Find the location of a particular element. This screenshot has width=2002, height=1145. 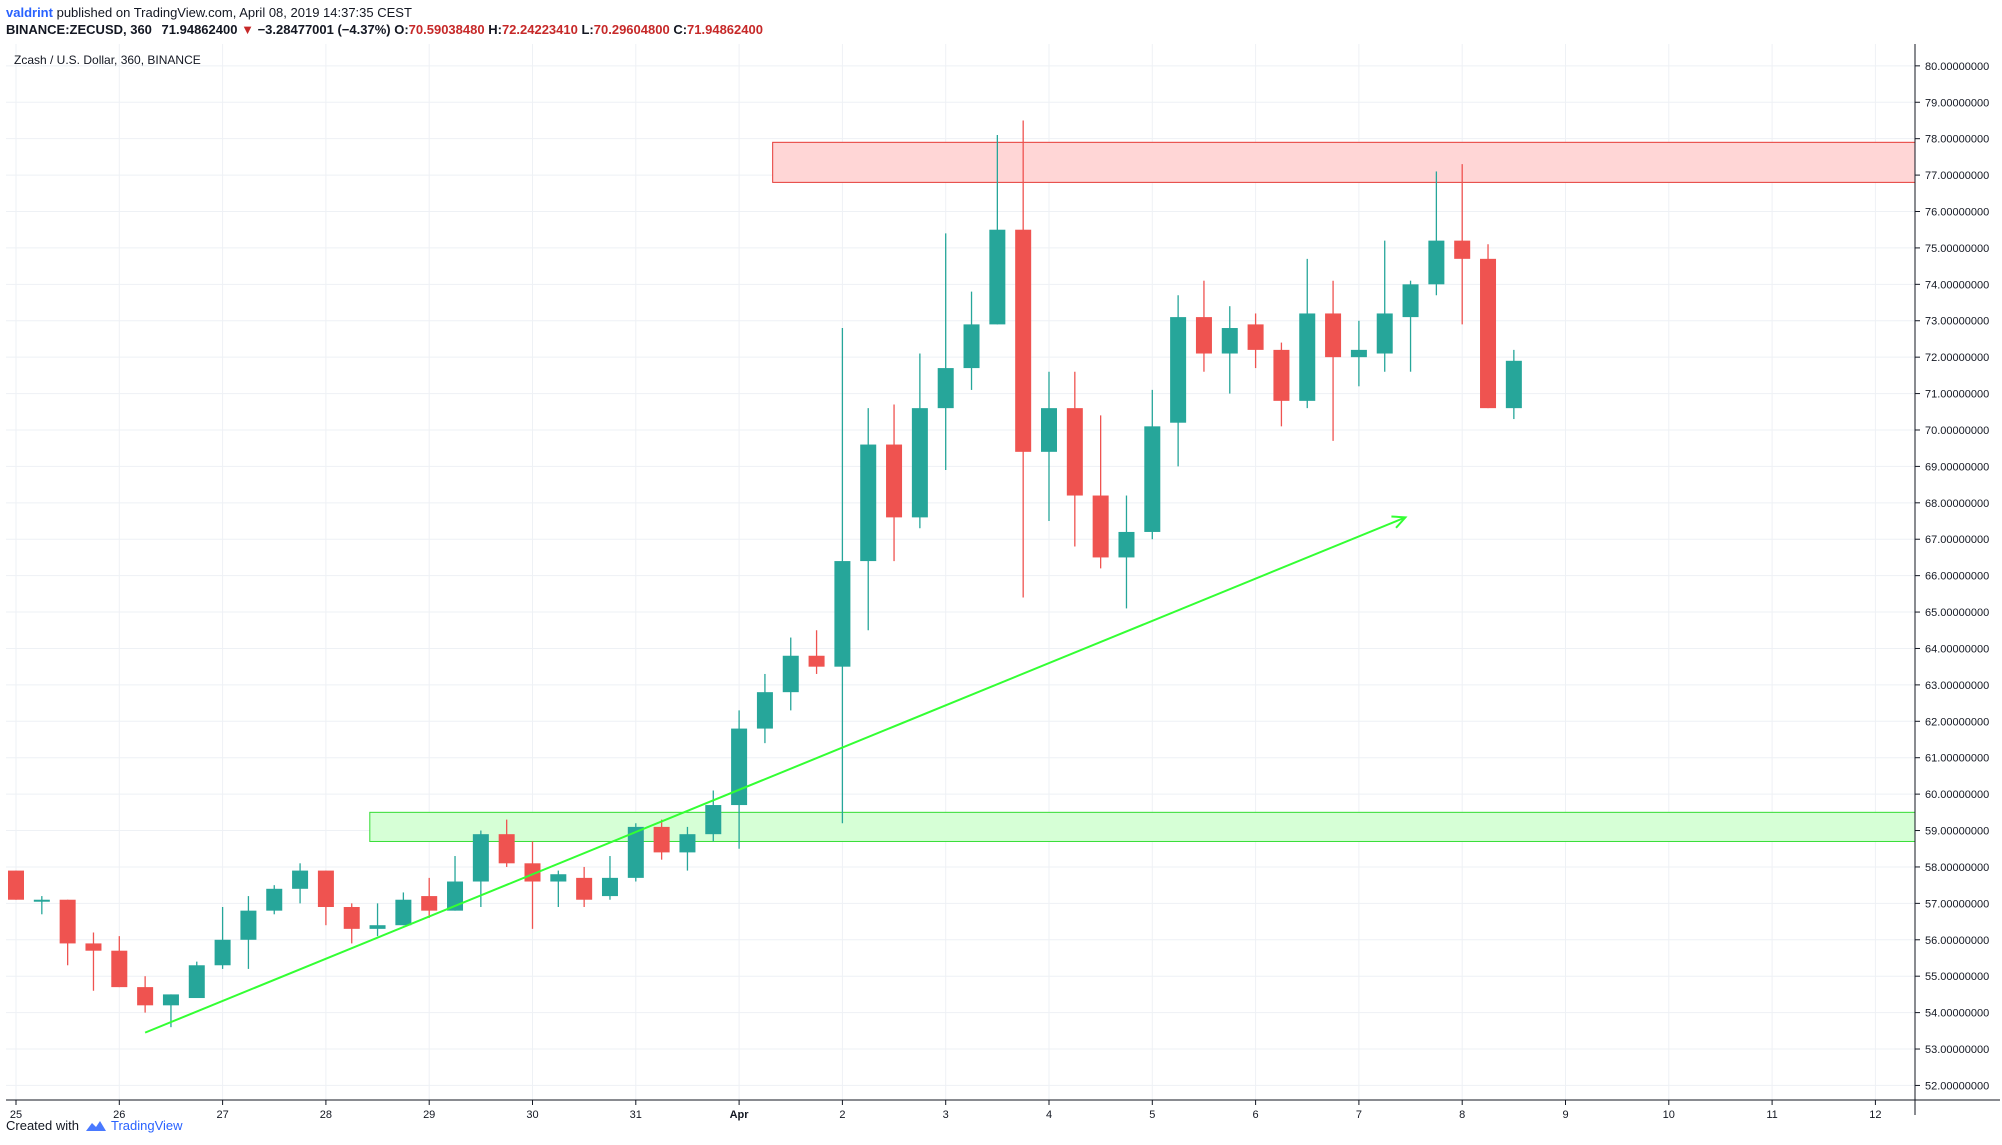

x-tick-label: 31 is located at coordinates (636, 1115).